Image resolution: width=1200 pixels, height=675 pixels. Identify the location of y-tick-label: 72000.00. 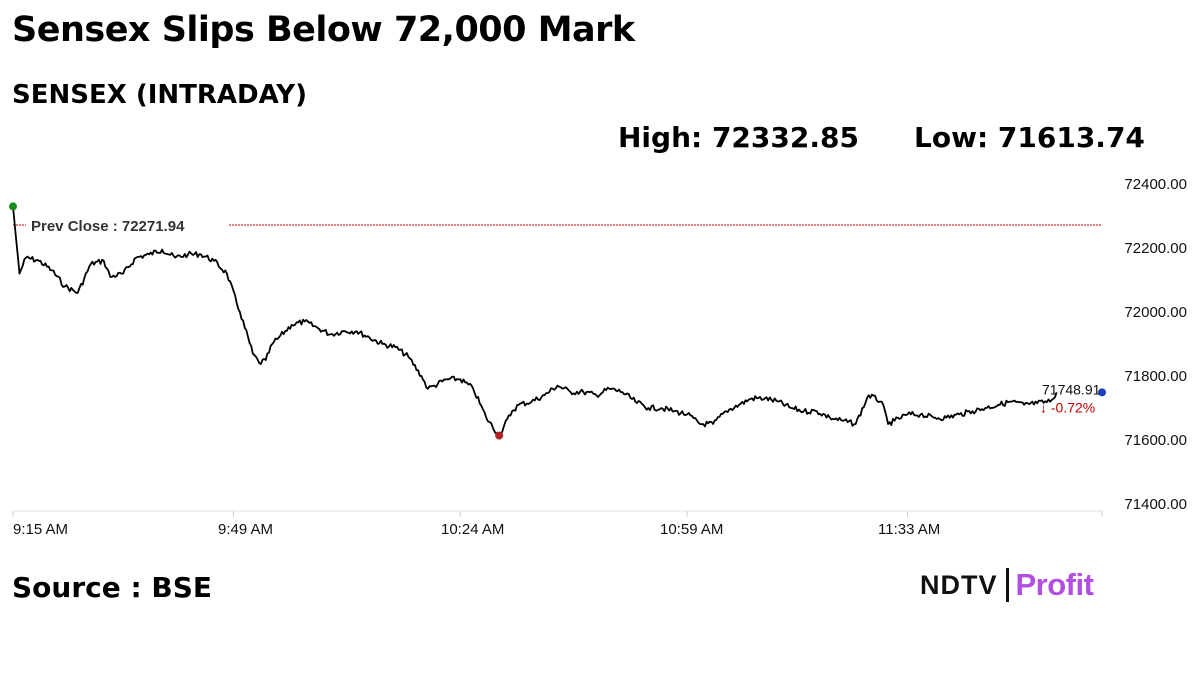
(1155, 312).